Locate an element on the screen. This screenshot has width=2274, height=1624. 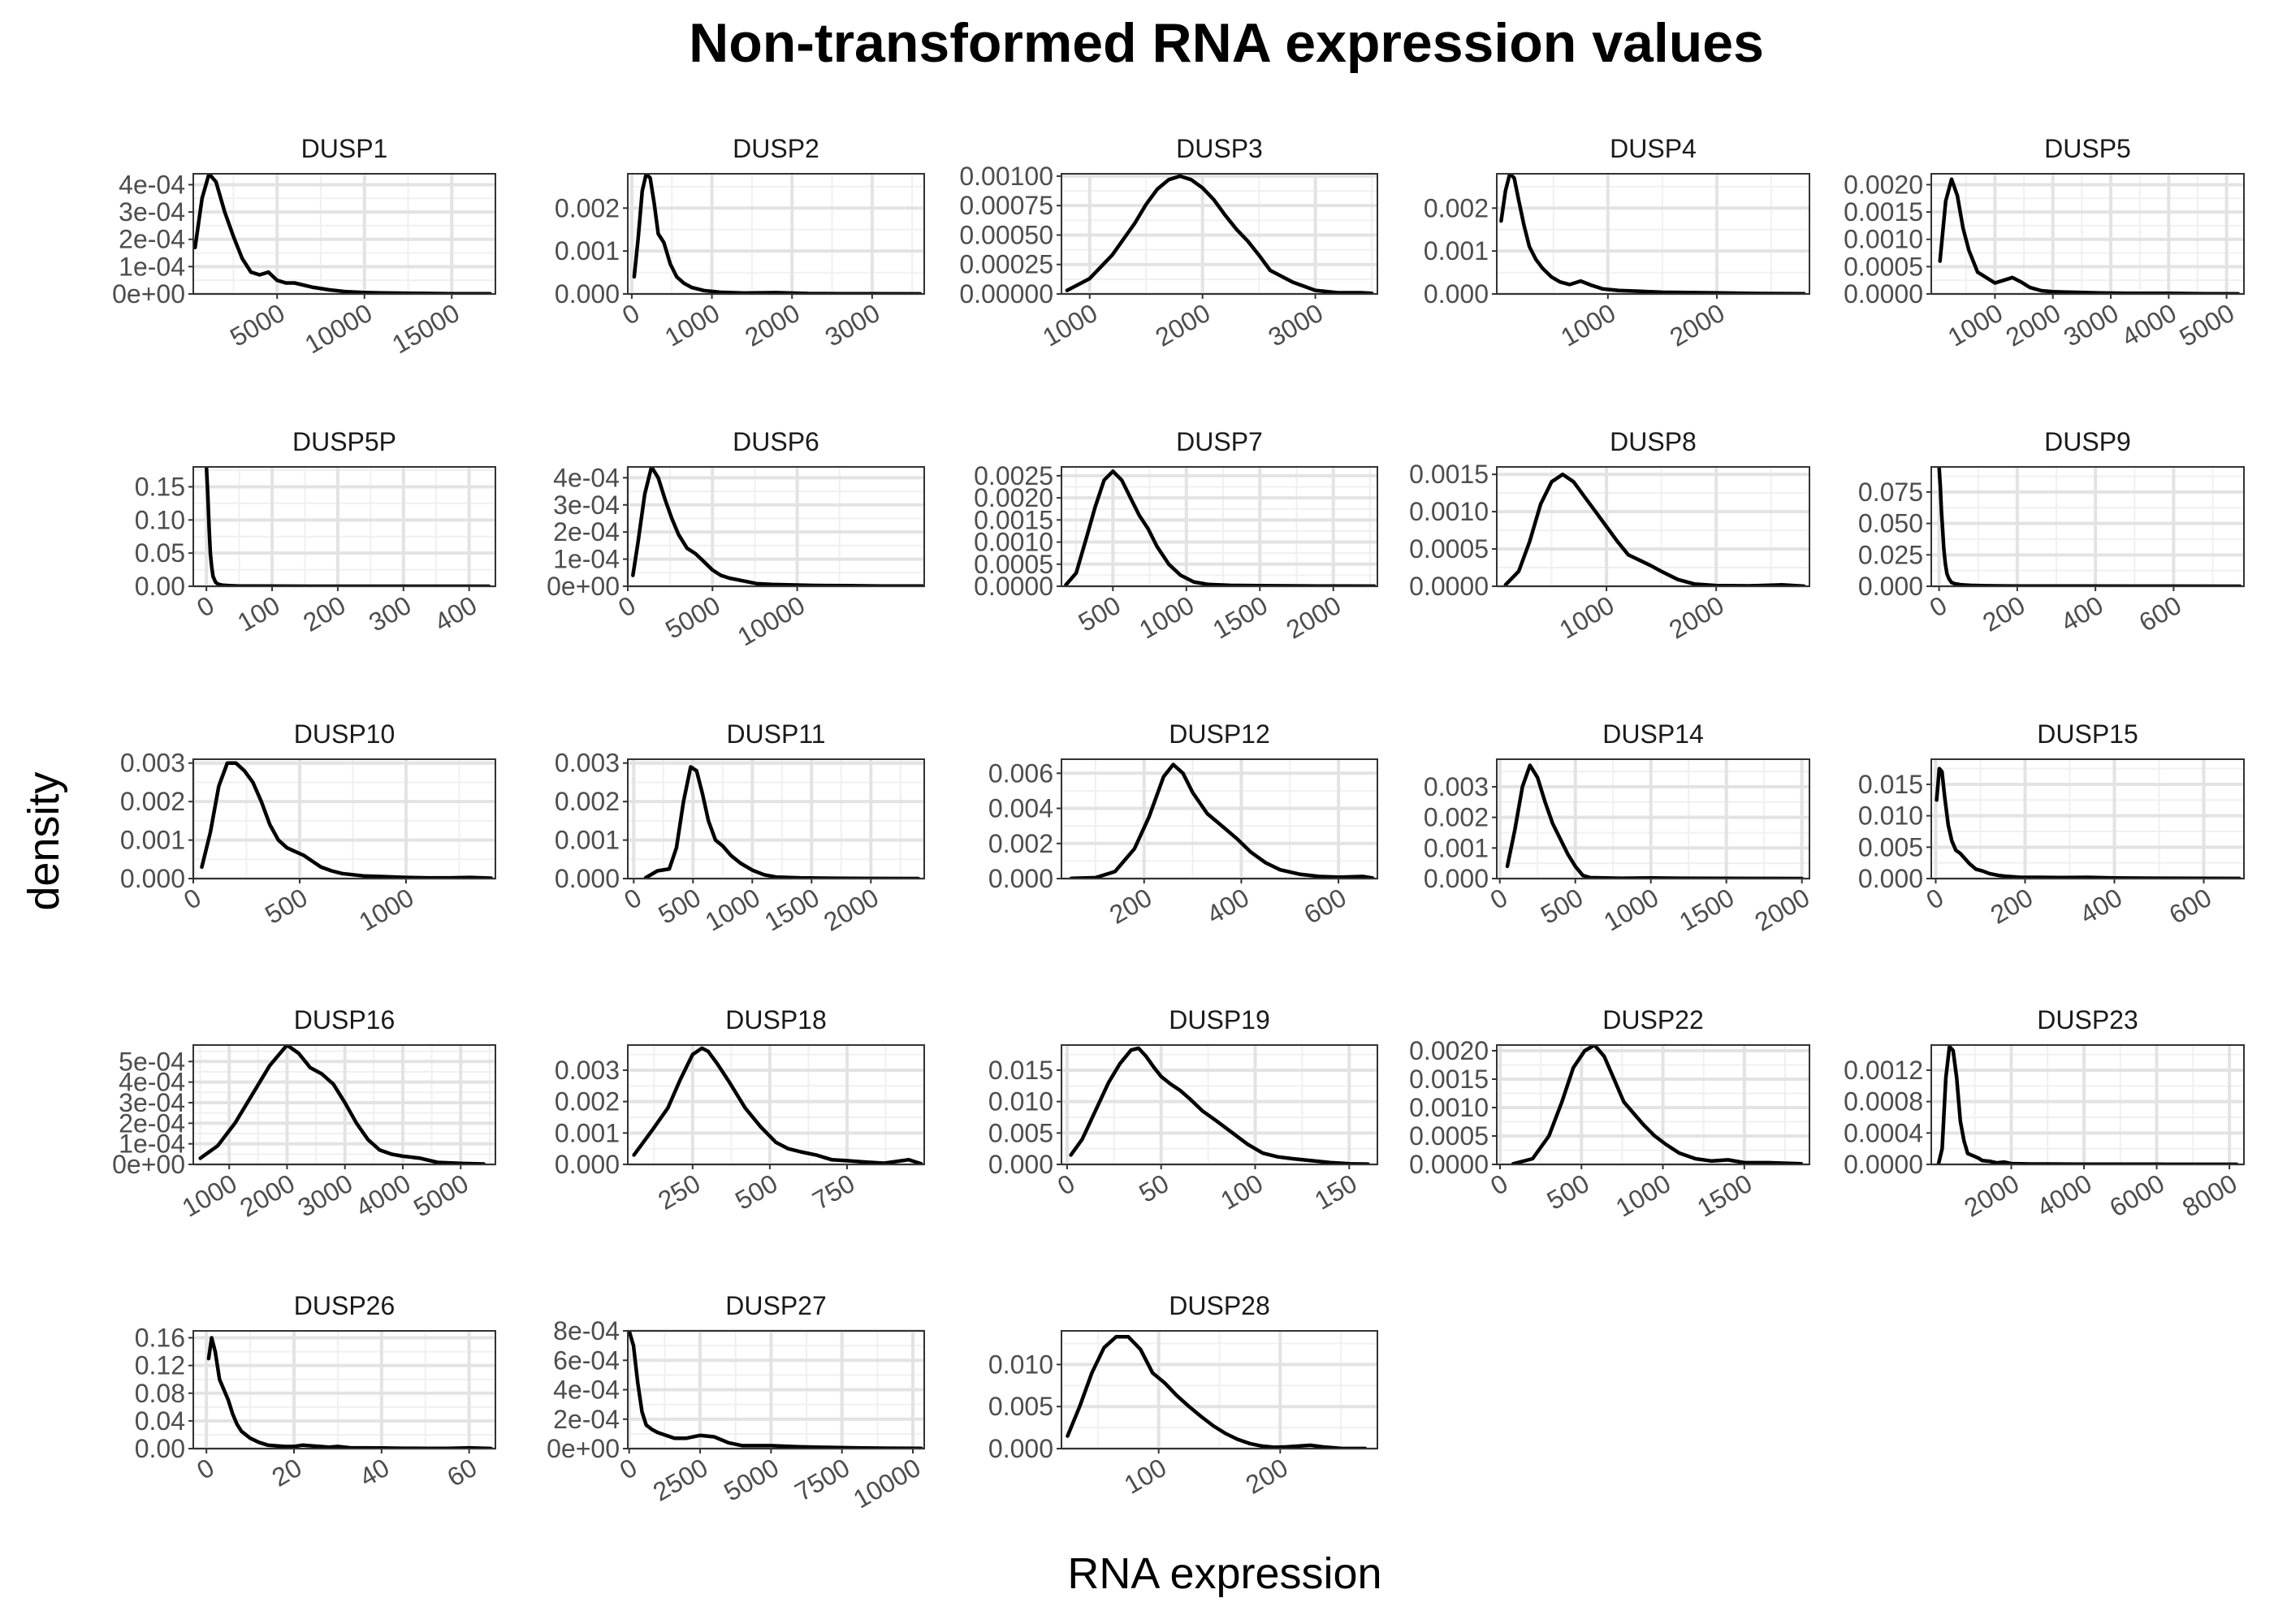
y-tick-label: 0.0025 is located at coordinates (1014, 476).